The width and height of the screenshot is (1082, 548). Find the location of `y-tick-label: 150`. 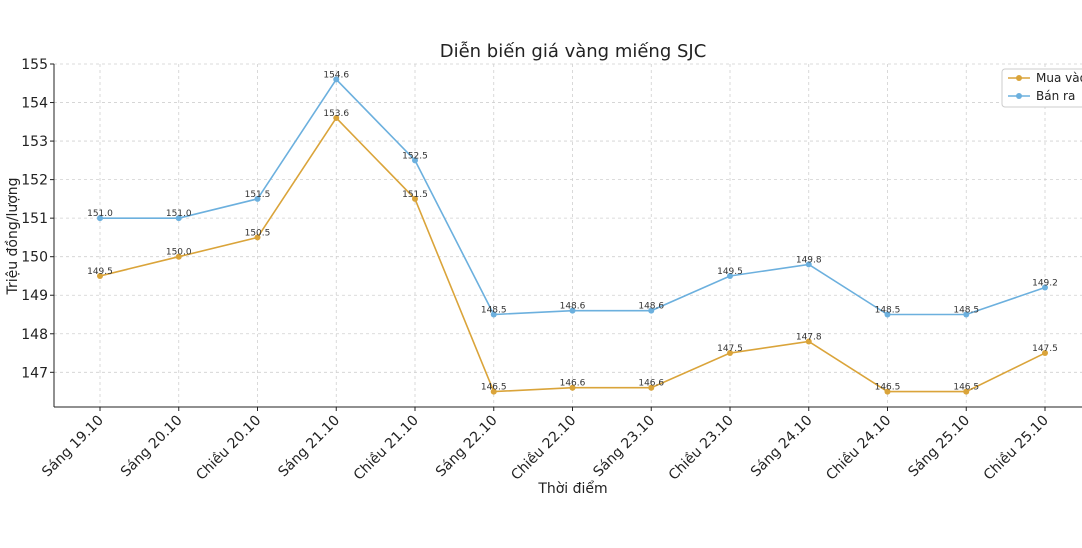

y-tick-label: 150 is located at coordinates (34, 258).